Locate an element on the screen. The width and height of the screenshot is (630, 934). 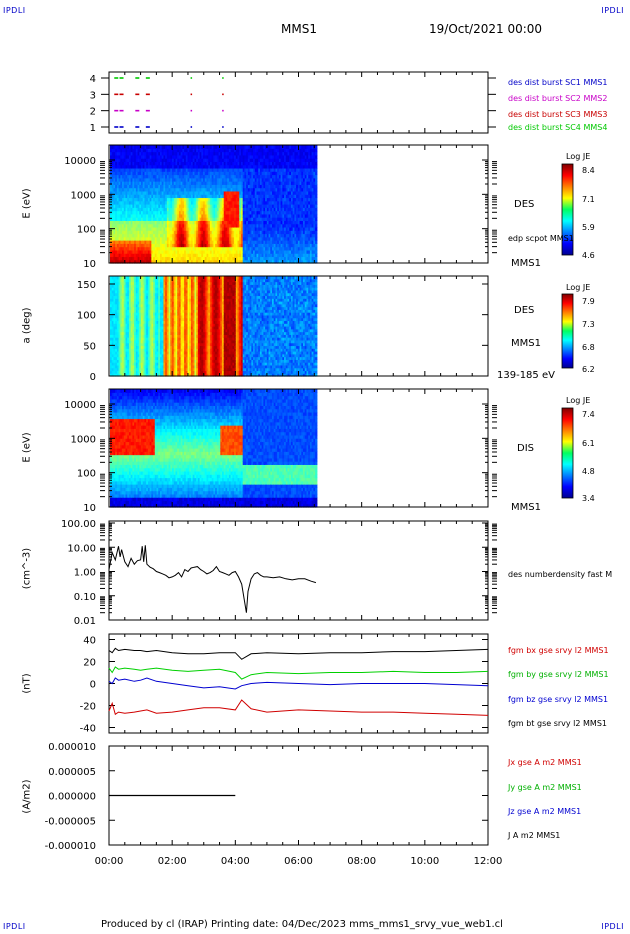
colorbar-des-energy is located at coordinates (567, 209).